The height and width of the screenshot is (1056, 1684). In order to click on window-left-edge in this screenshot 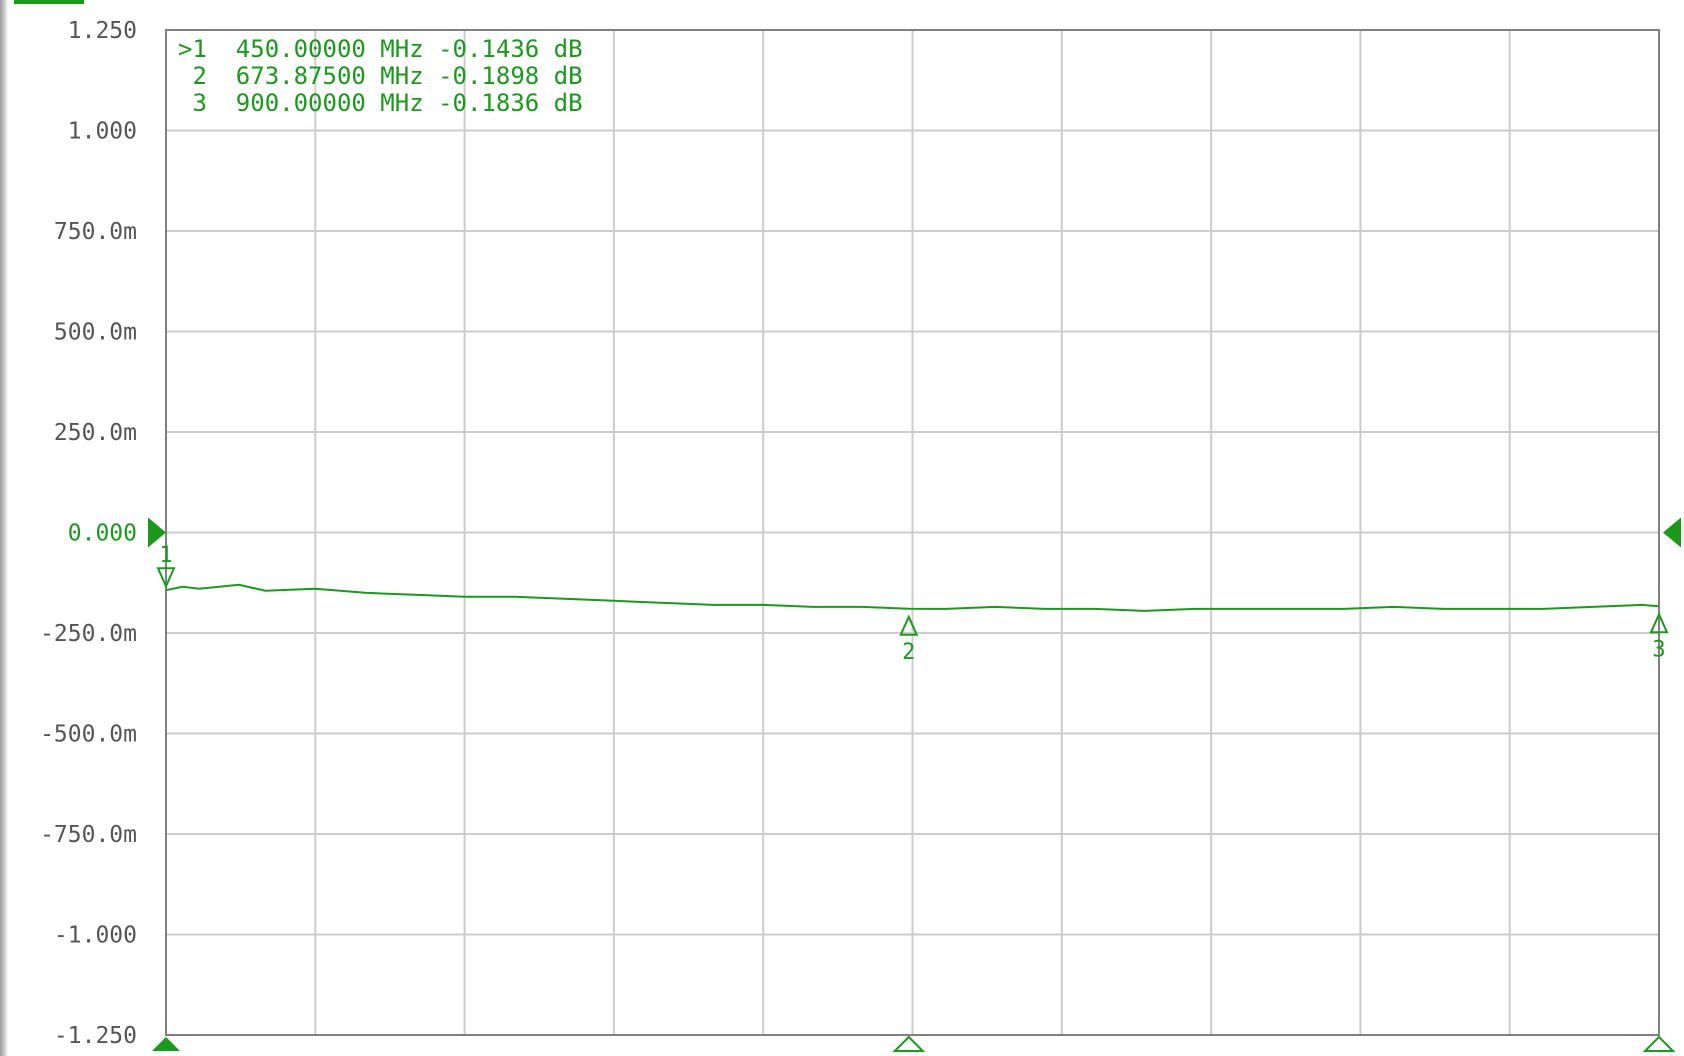, I will do `click(4, 528)`.